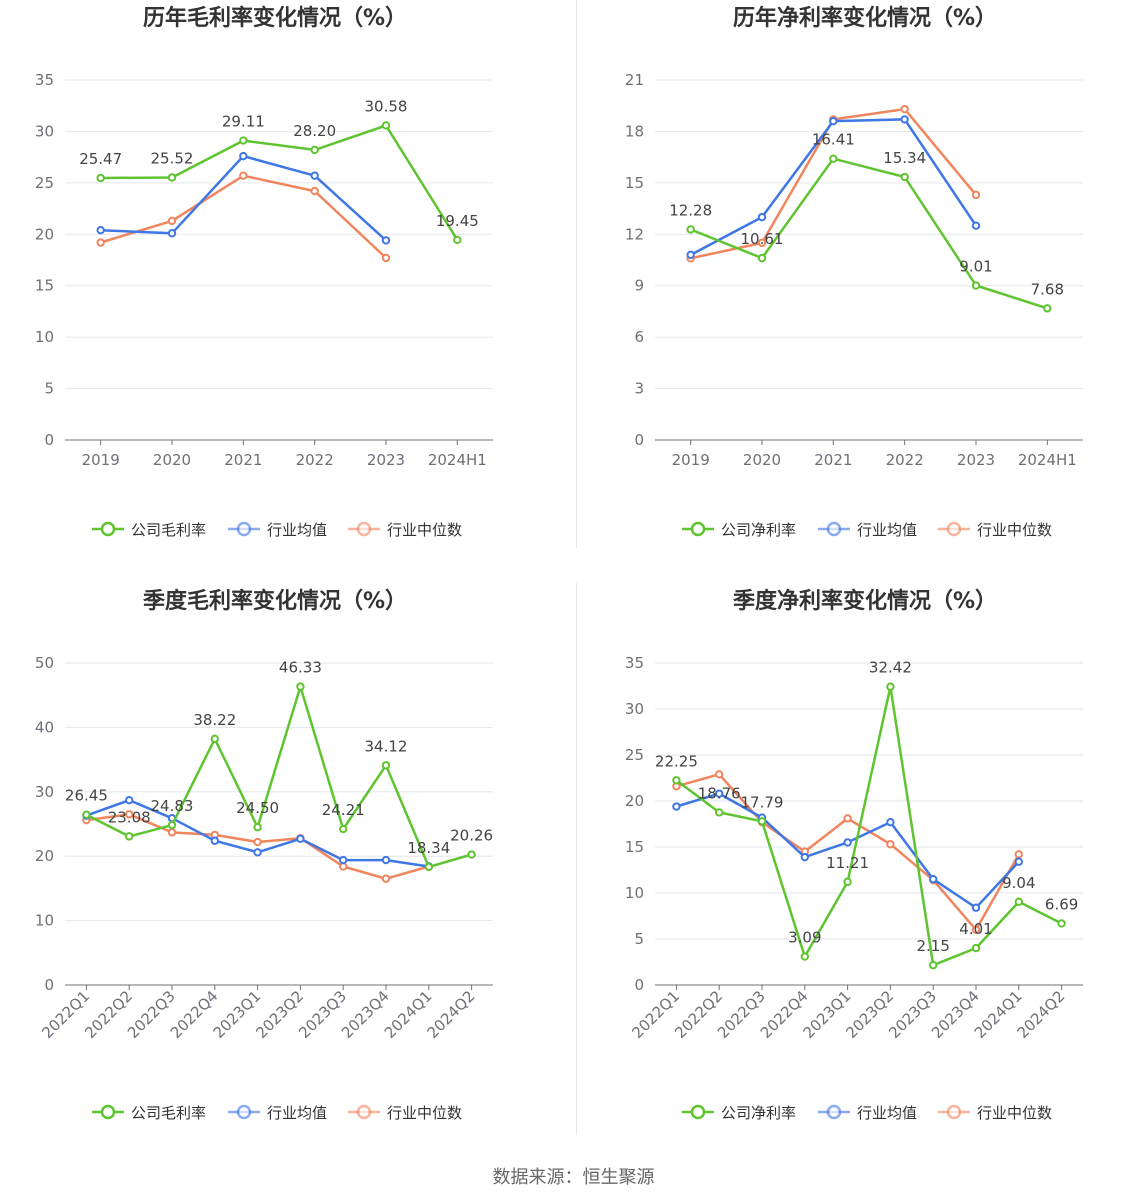  Describe the element at coordinates (847, 863) in the screenshot. I see `data-label: 11.21` at that location.